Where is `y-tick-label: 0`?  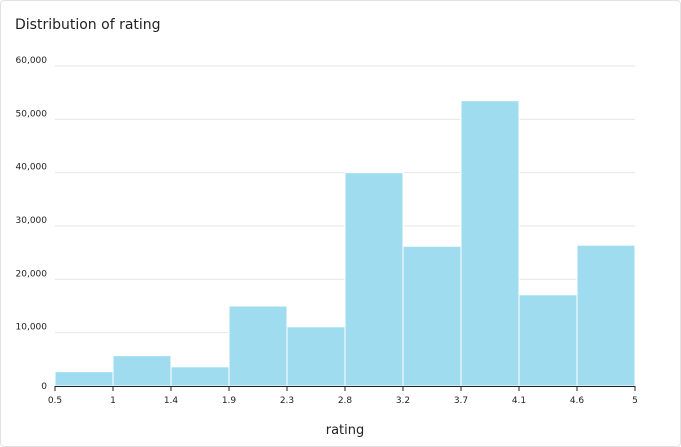 y-tick-label: 0 is located at coordinates (44, 387).